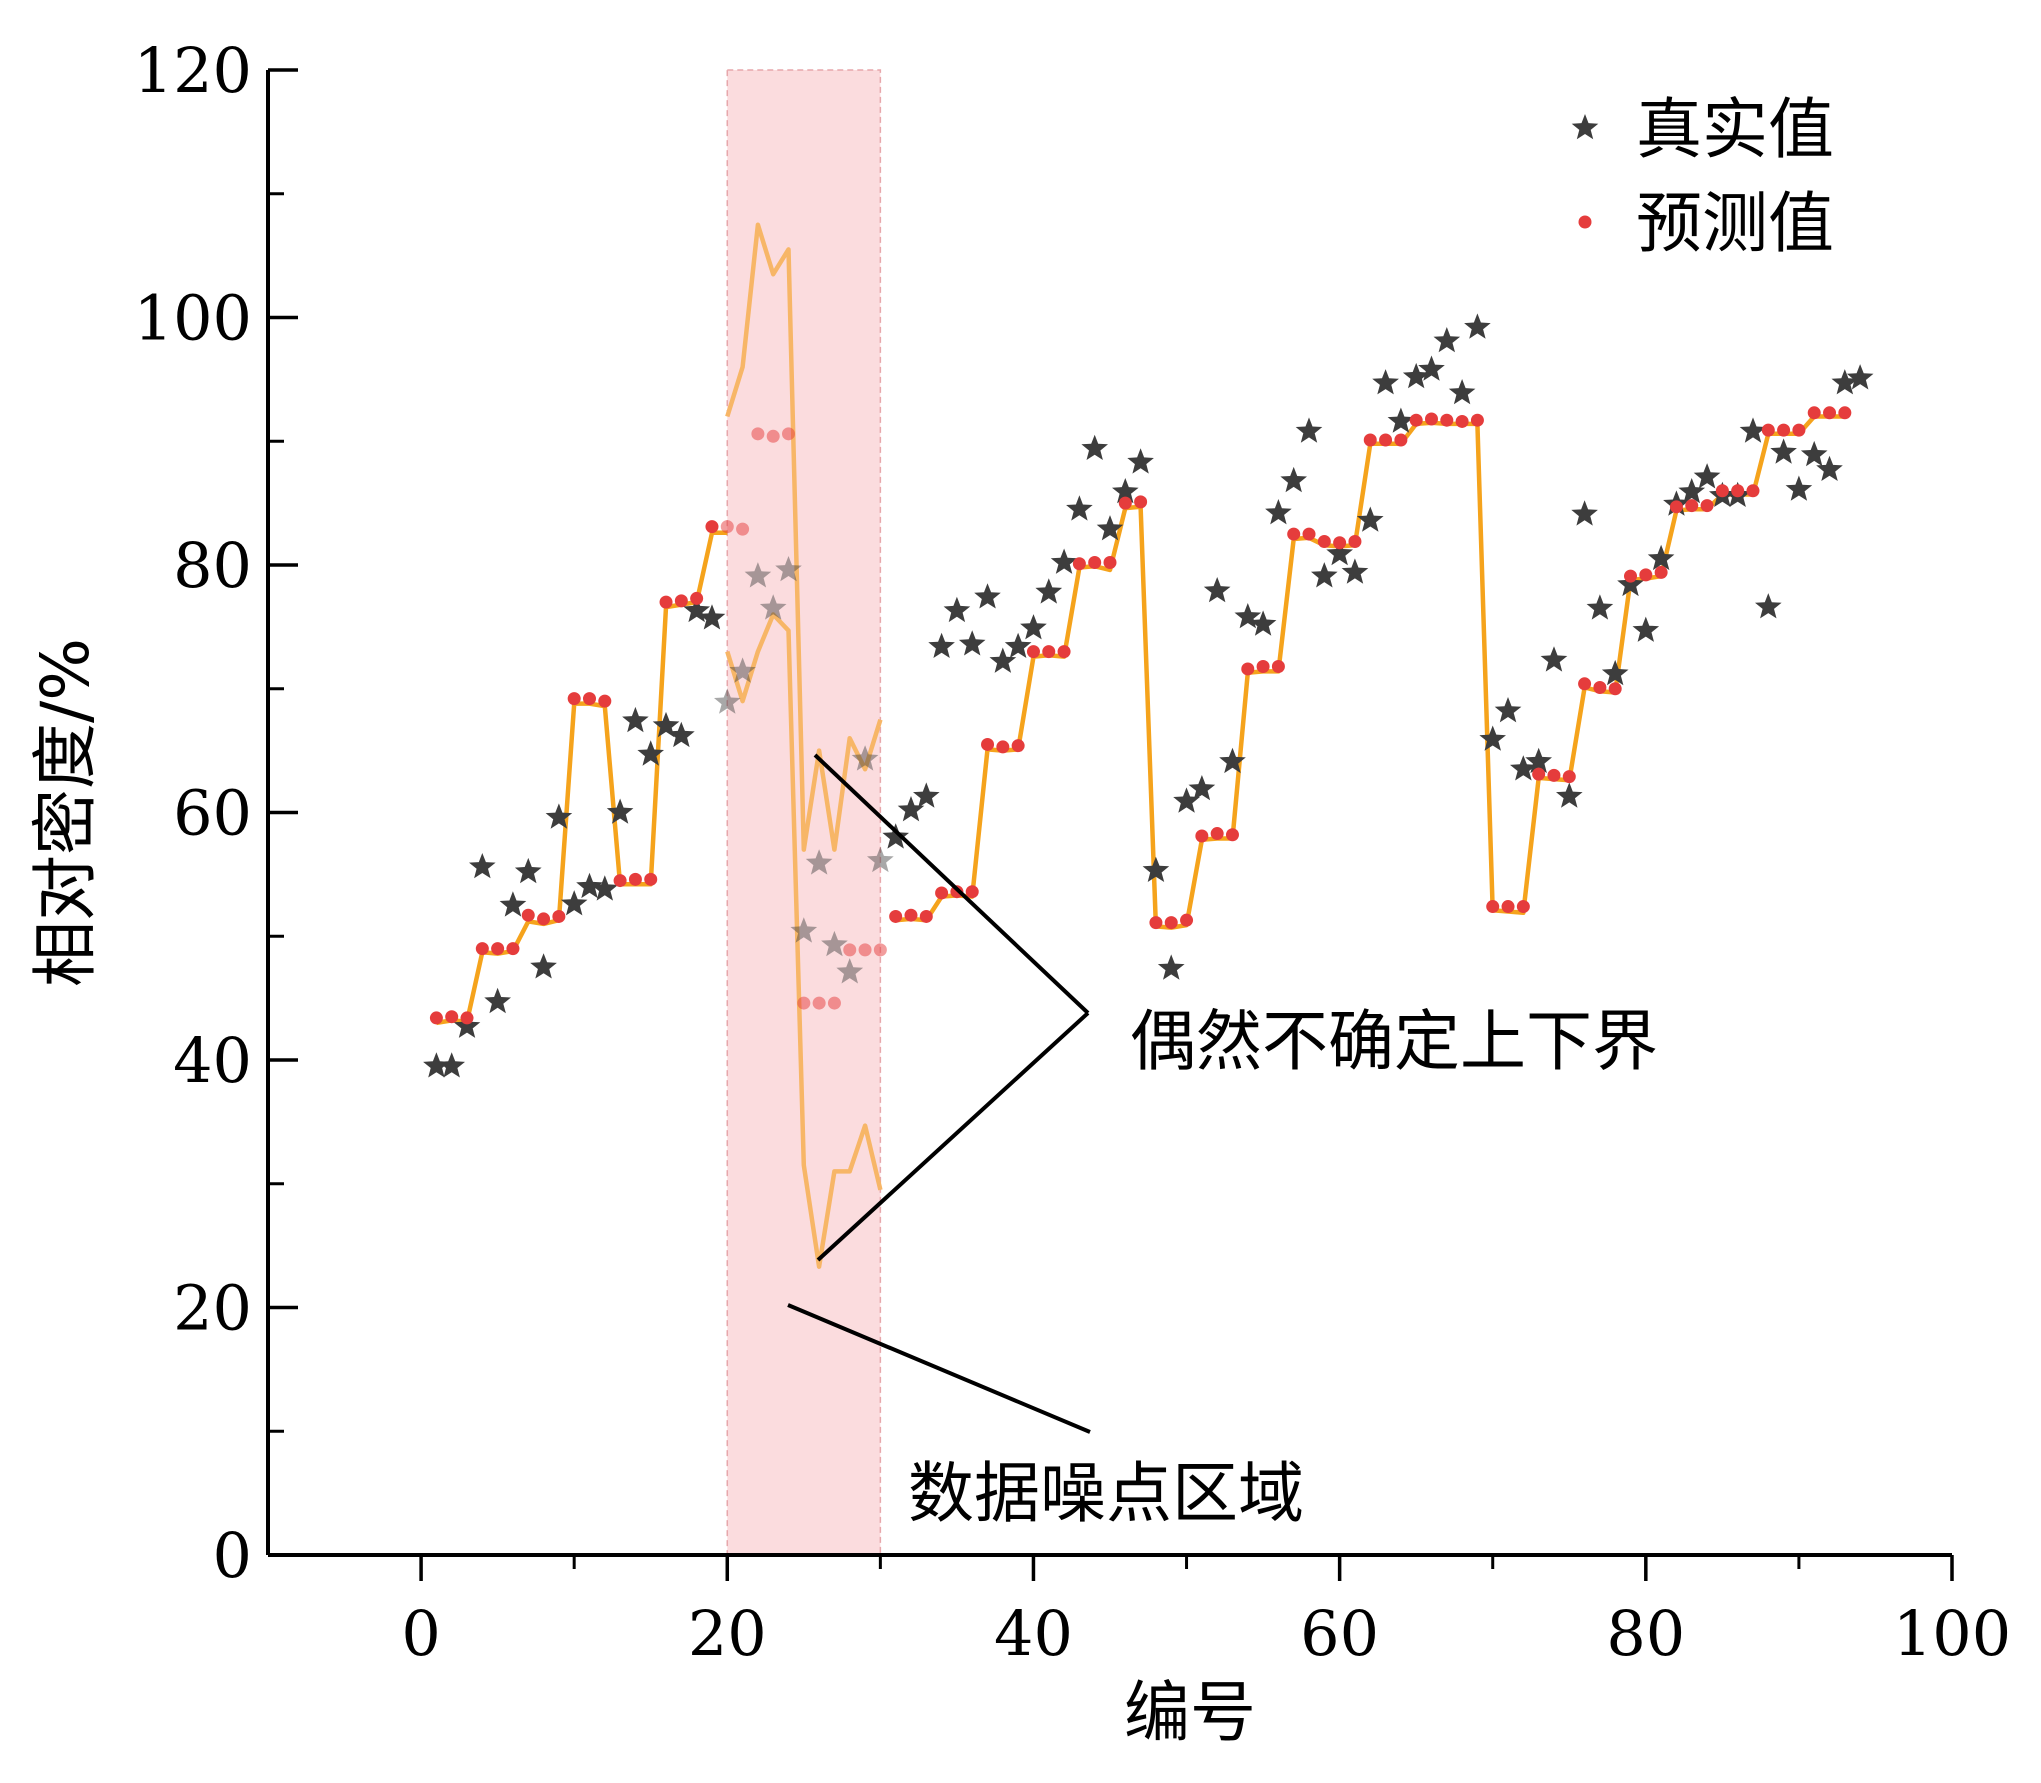 The image size is (2041, 1783). What do you see at coordinates (804, 940) in the screenshot?
I see `lower-bound-line` at bounding box center [804, 940].